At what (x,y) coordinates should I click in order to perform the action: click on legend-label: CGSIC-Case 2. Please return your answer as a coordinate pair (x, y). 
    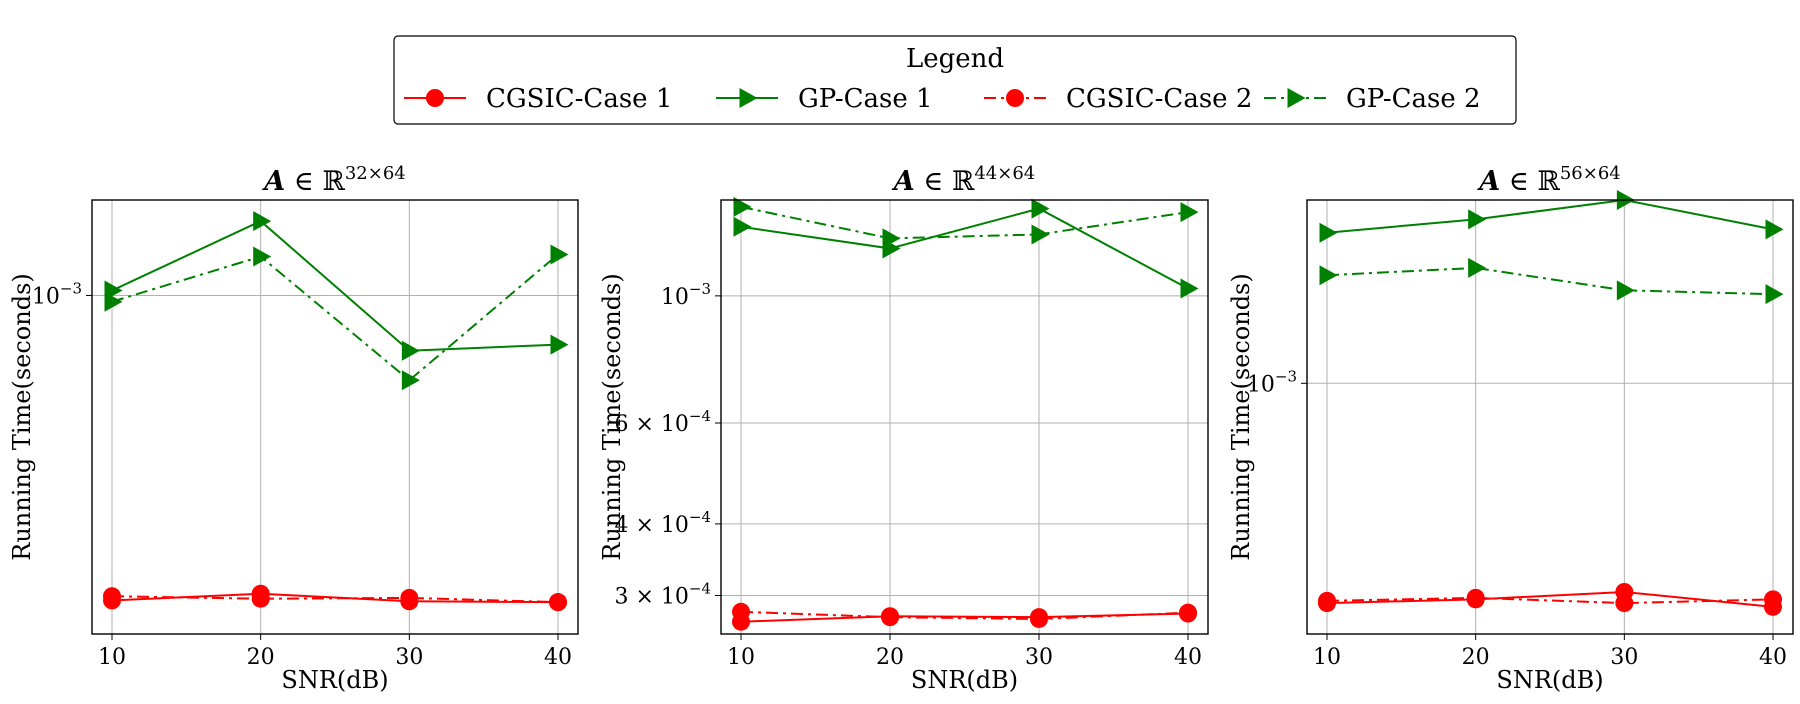
    Looking at the image, I should click on (1159, 99).